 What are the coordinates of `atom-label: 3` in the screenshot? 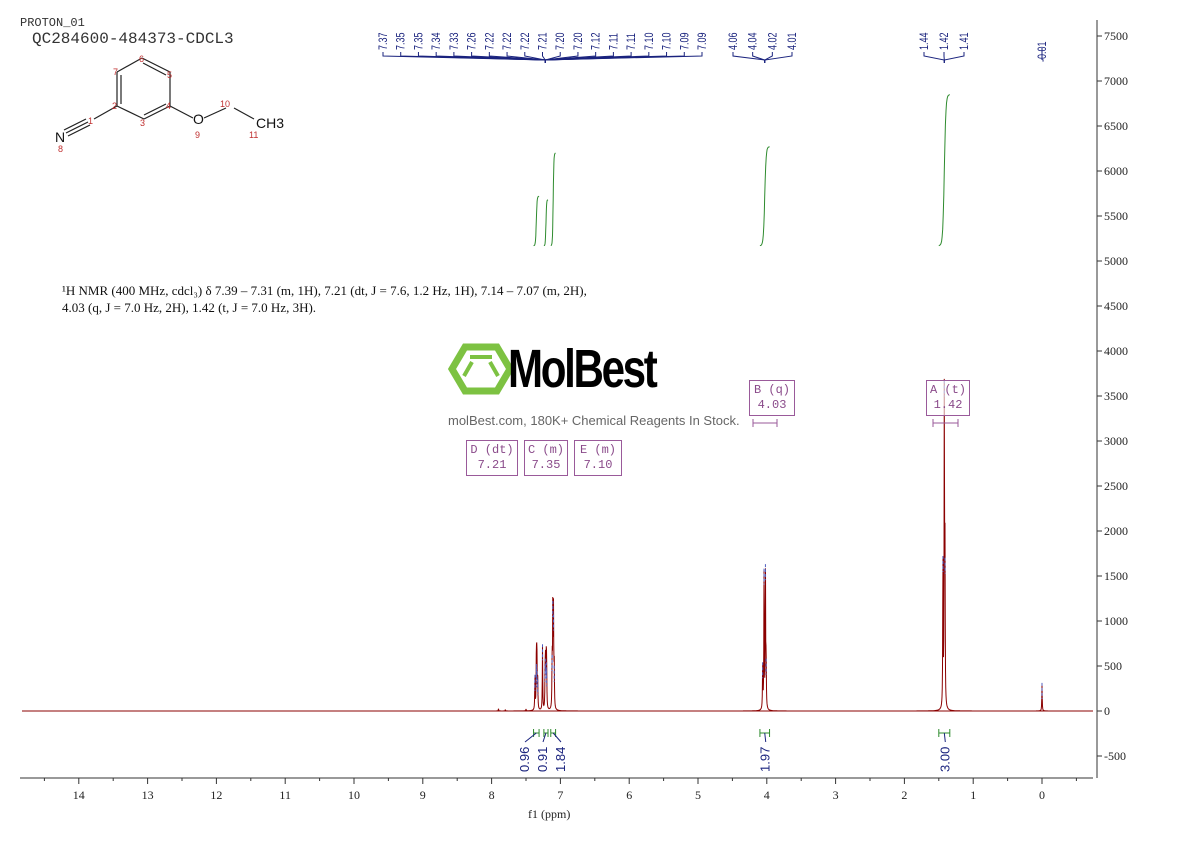 It's located at (142, 123).